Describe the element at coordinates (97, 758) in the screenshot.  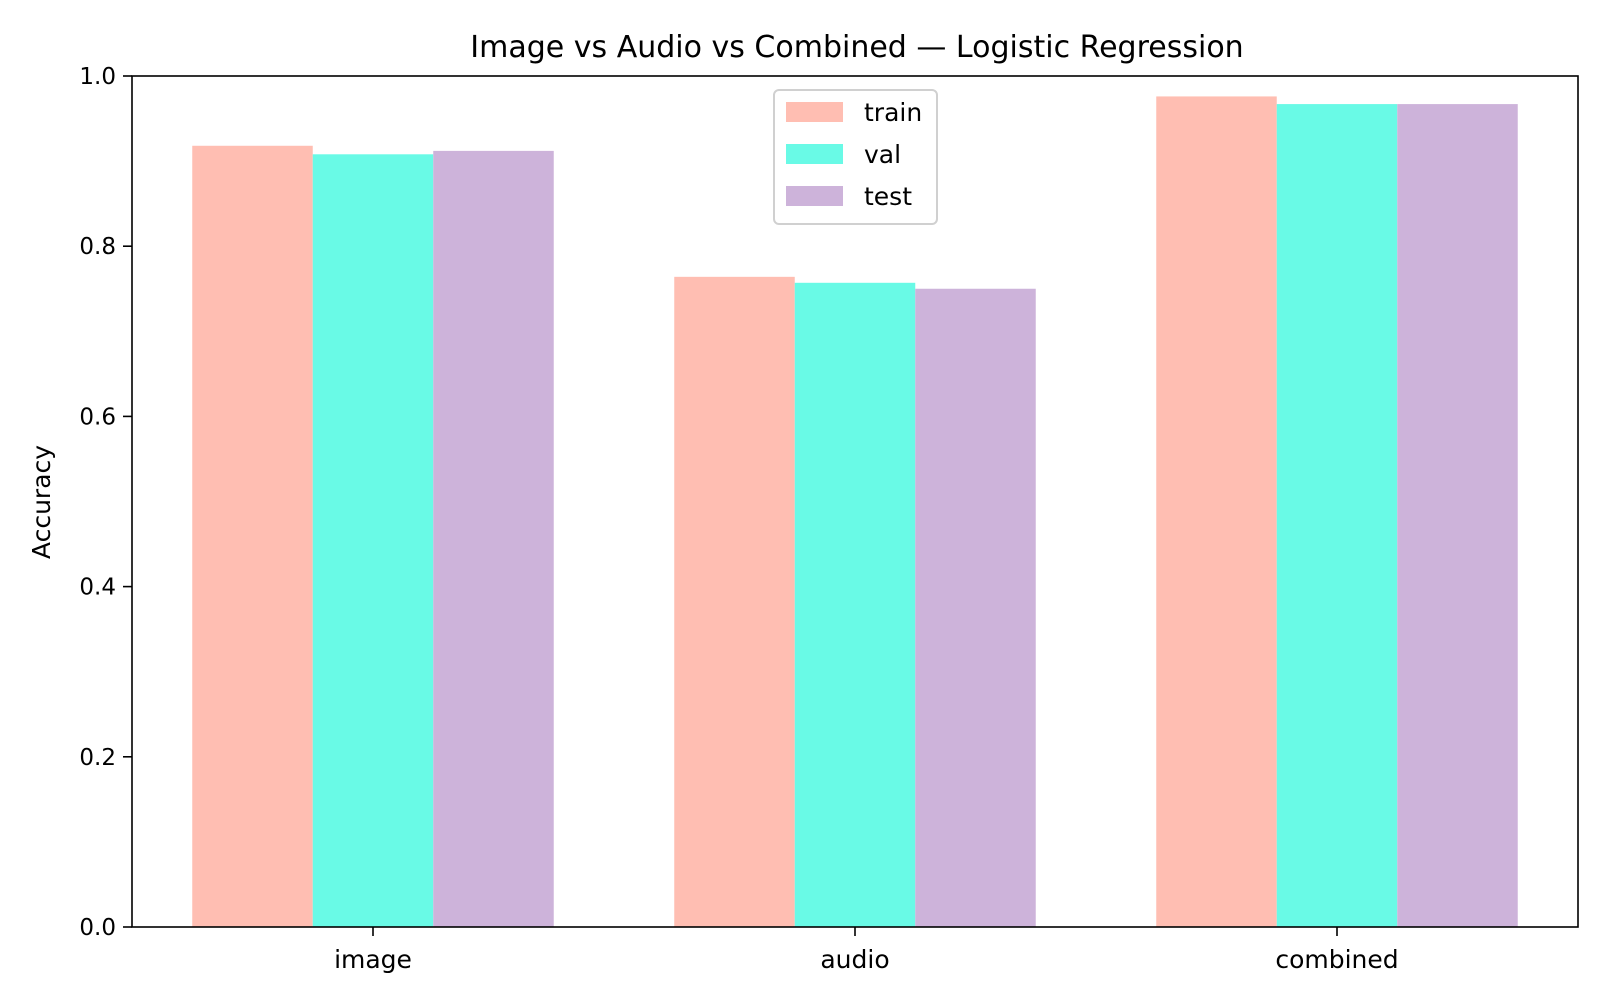
I see `y-tick-label: 0.2` at that location.